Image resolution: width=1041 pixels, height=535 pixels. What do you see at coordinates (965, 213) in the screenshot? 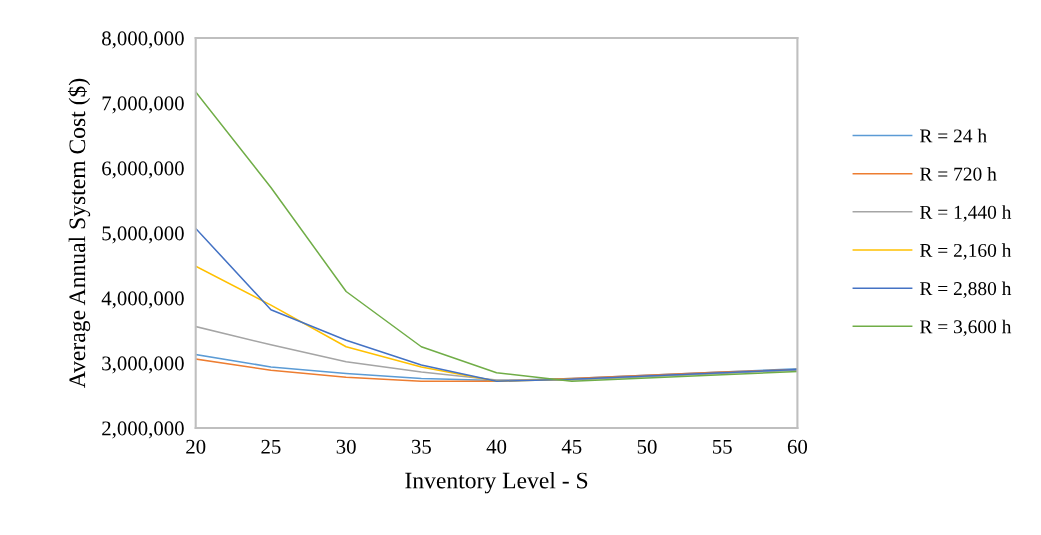
I see `legend-label: R = 1,440 h` at bounding box center [965, 213].